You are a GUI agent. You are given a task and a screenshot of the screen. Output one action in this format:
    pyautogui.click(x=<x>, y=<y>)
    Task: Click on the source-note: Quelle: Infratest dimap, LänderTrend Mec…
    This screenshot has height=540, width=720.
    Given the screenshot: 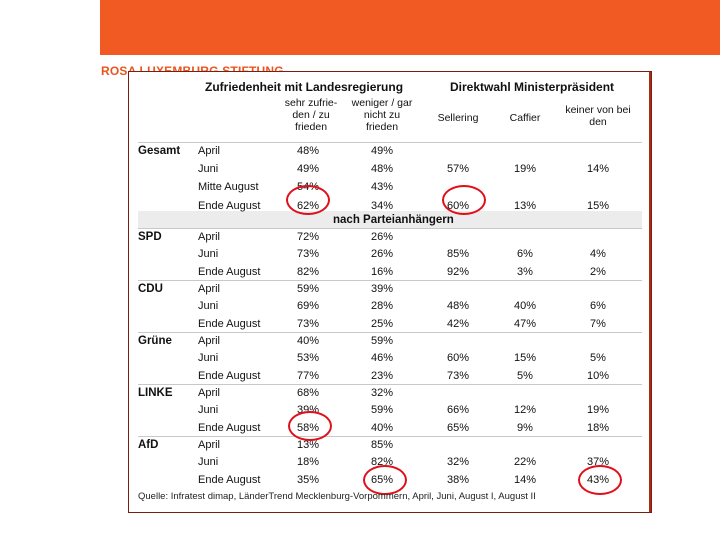 What is the action you would take?
    pyautogui.click(x=337, y=496)
    